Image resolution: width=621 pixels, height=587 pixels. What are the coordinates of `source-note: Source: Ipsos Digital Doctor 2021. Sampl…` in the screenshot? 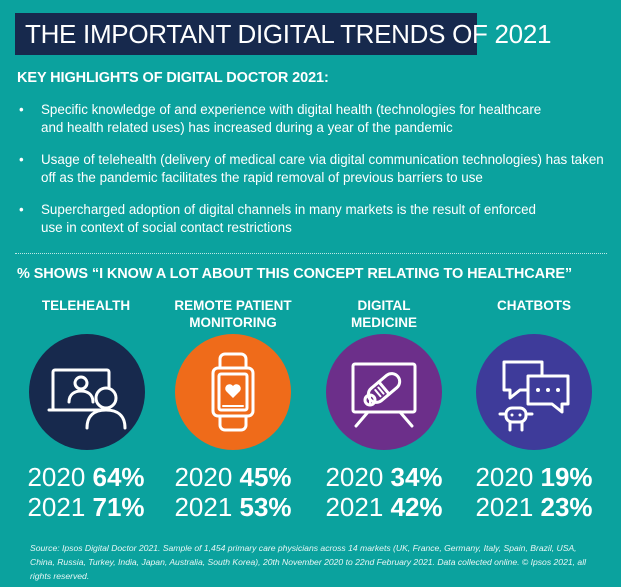 It's located at (308, 562).